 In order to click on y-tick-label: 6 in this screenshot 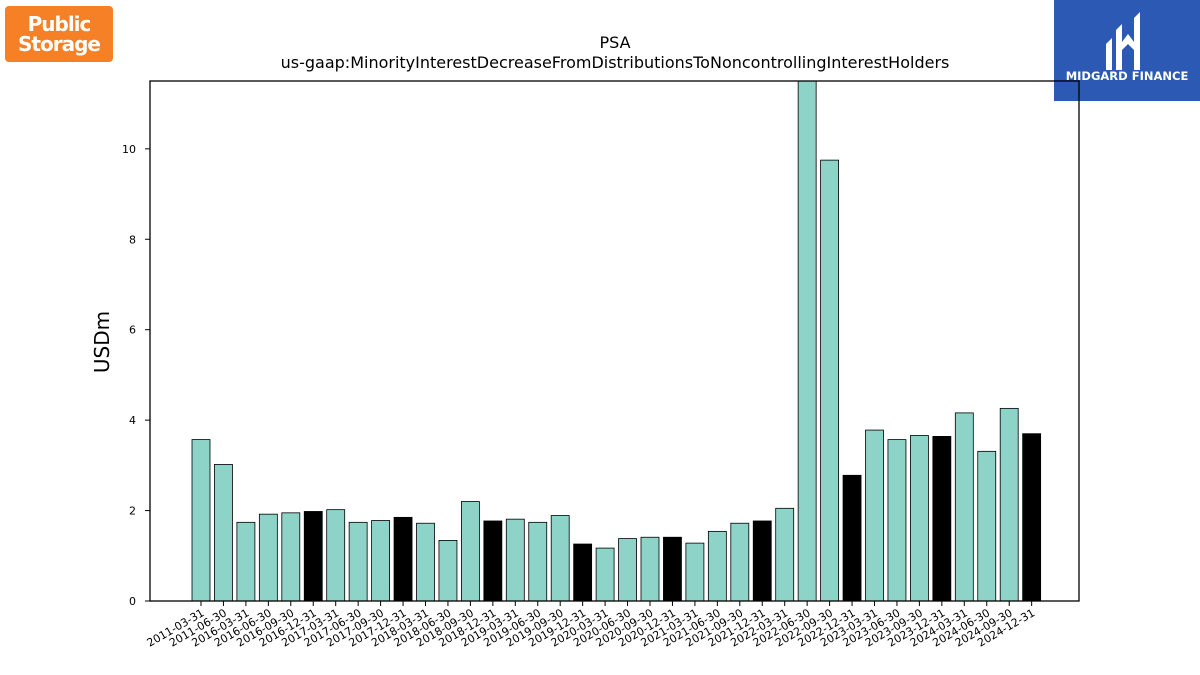, I will do `click(132, 330)`.